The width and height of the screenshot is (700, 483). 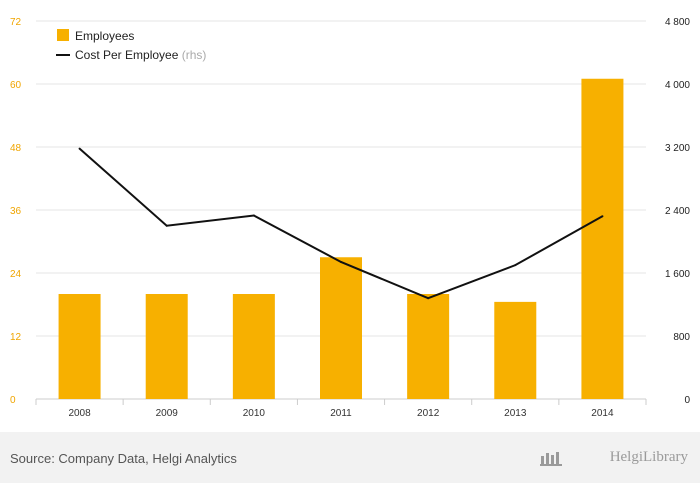 I want to click on y-right-tick-label: 1 600, so click(x=677, y=274).